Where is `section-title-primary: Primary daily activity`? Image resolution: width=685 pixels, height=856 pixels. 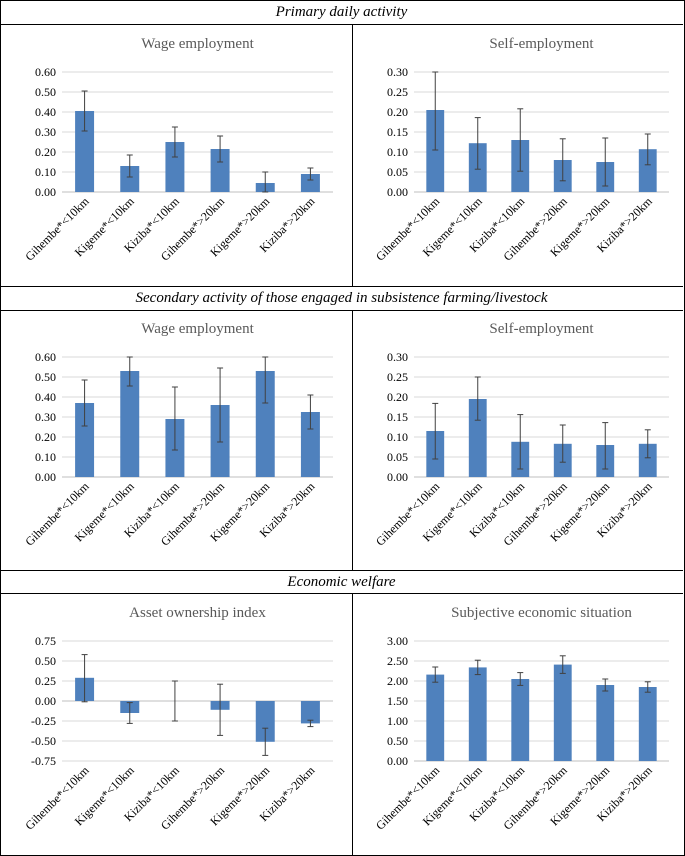
section-title-primary: Primary daily activity is located at coordinates (341, 12).